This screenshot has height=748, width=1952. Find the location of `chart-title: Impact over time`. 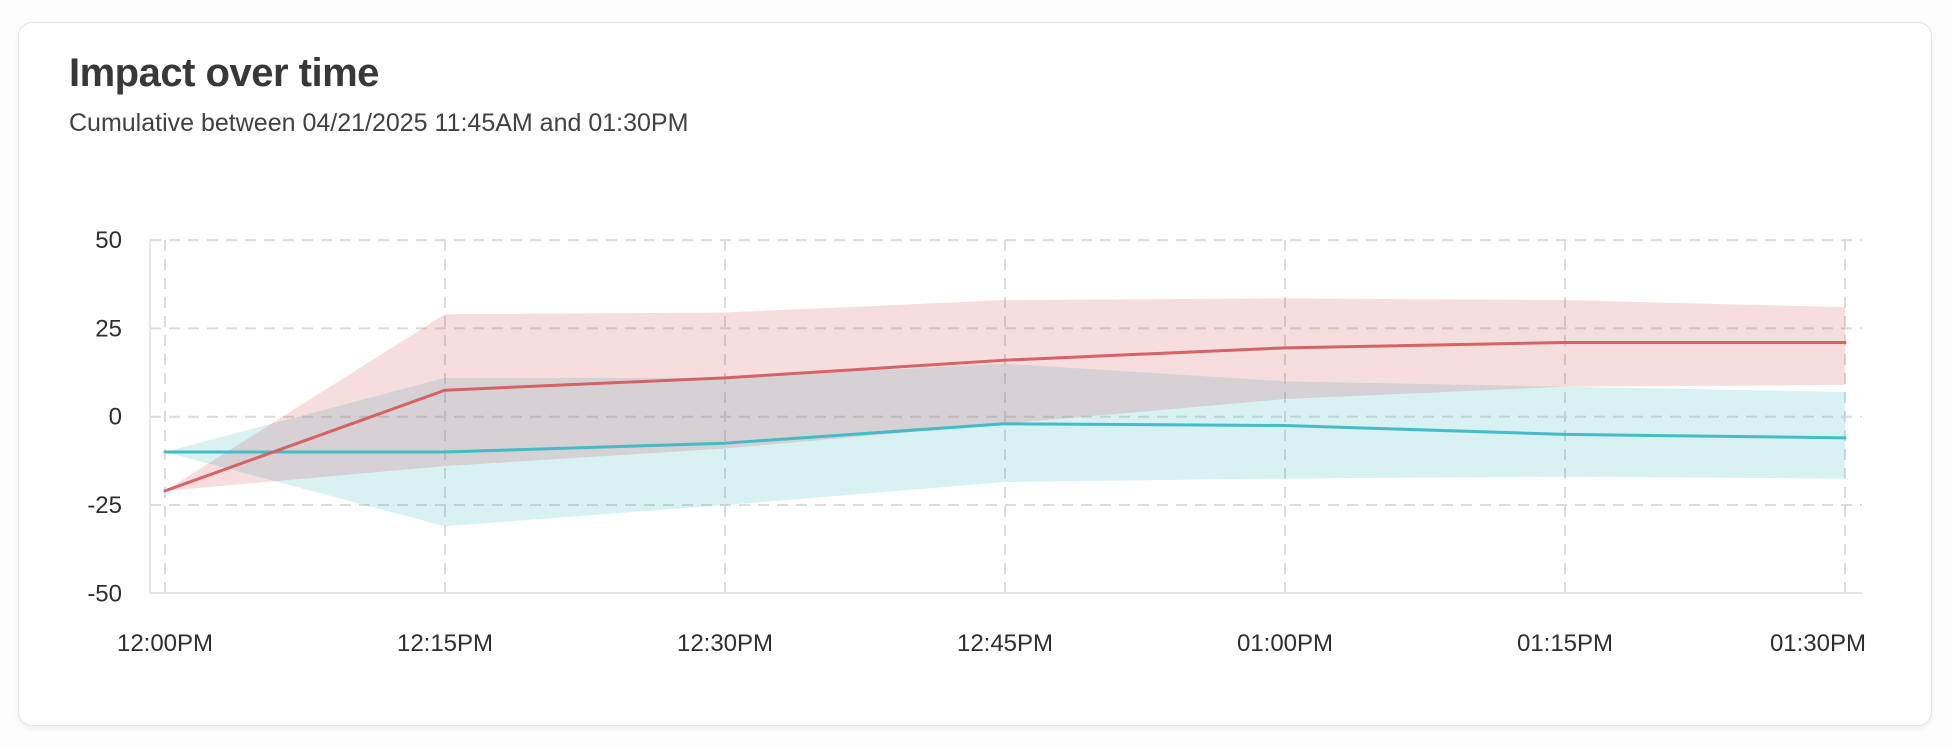

chart-title: Impact over time is located at coordinates (224, 73).